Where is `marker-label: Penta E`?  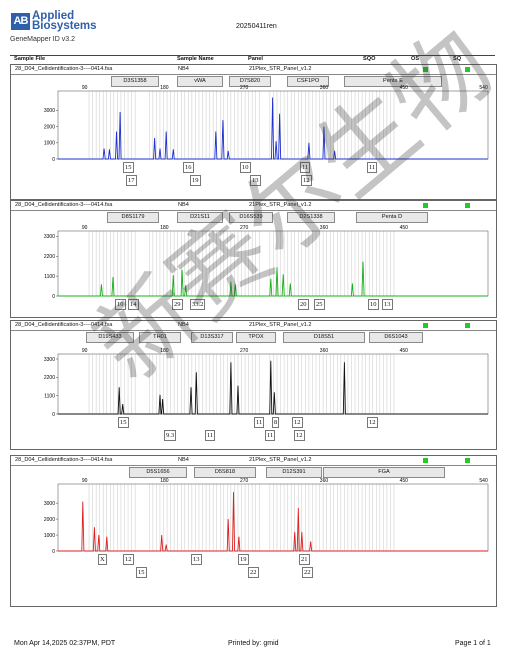
marker-label: Penta E is located at coordinates (393, 81).